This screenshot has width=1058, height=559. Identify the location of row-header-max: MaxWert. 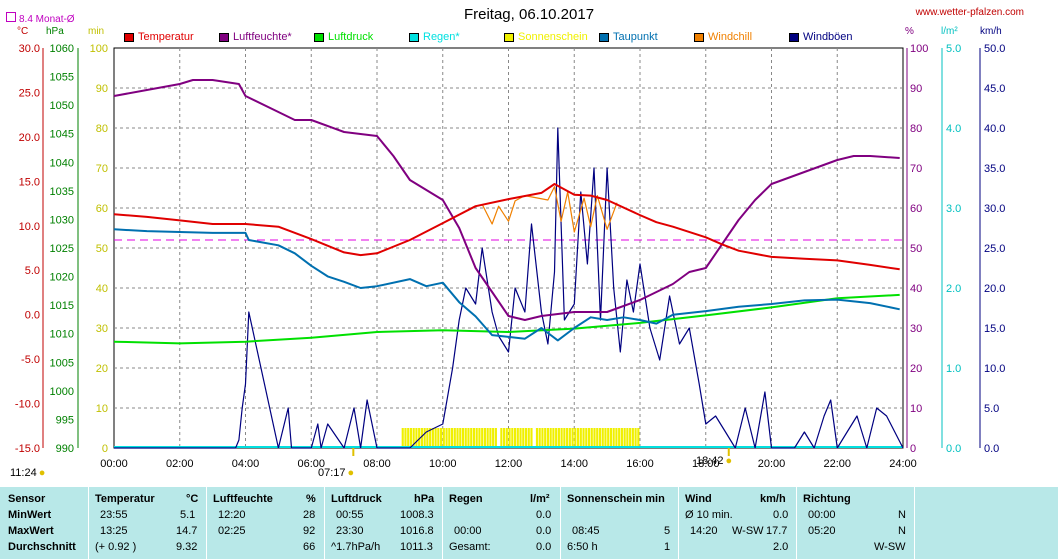
(31, 531).